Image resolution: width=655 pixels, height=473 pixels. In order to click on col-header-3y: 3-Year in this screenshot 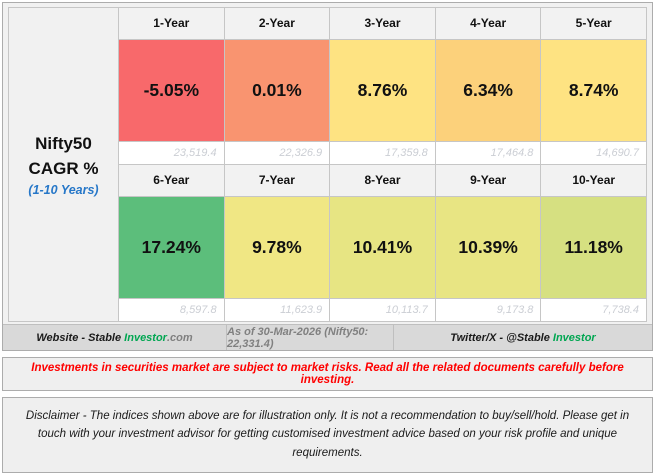, I will do `click(383, 24)`.